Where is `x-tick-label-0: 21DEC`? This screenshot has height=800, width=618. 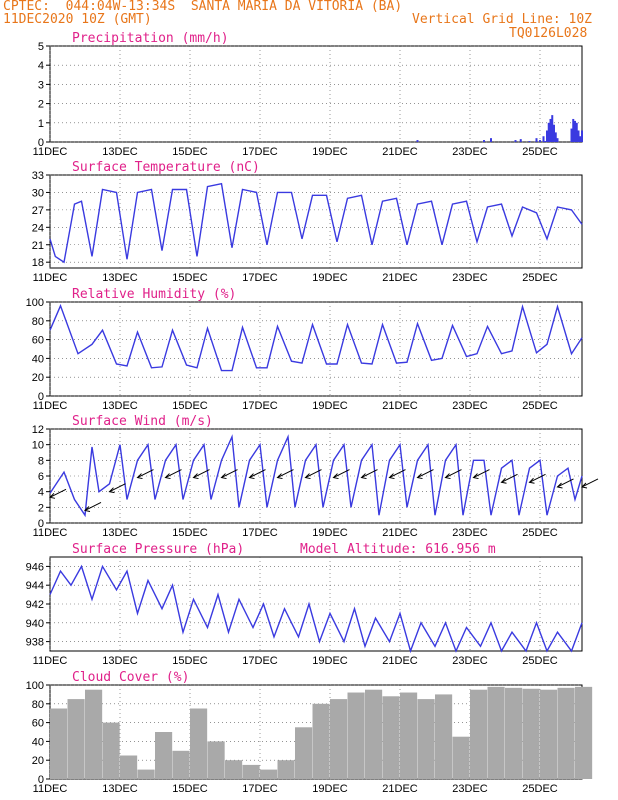 x-tick-label-0: 21DEC is located at coordinates (400, 152).